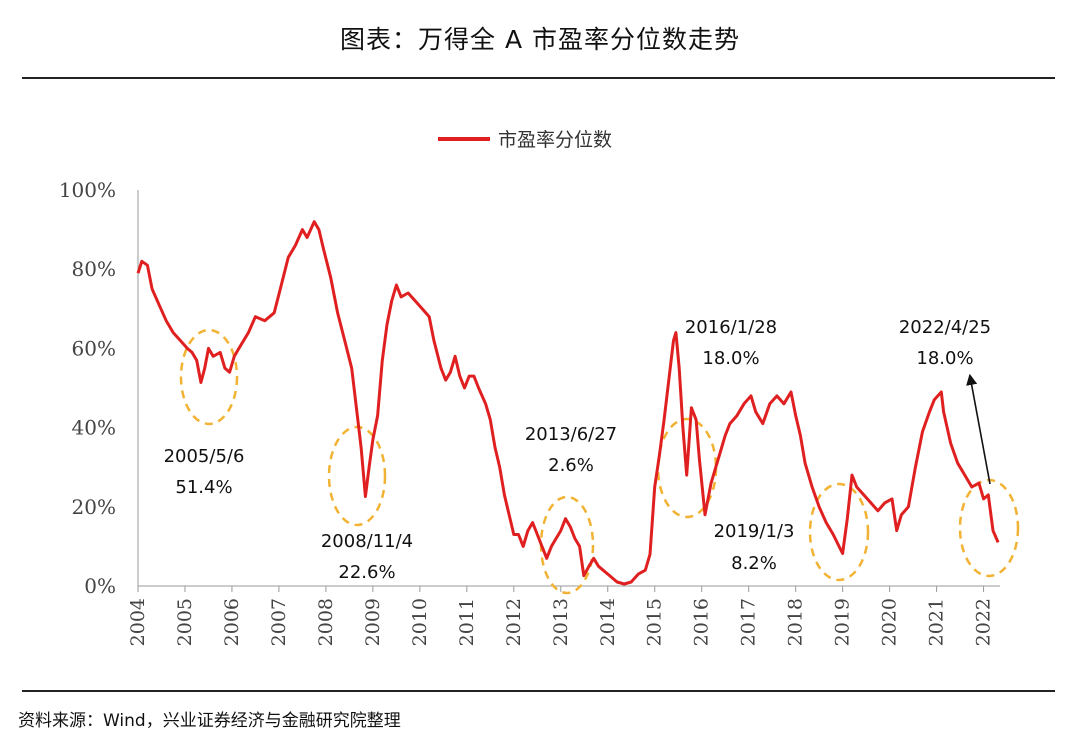  I want to click on legend-label: 市盈率分位数, so click(555, 140).